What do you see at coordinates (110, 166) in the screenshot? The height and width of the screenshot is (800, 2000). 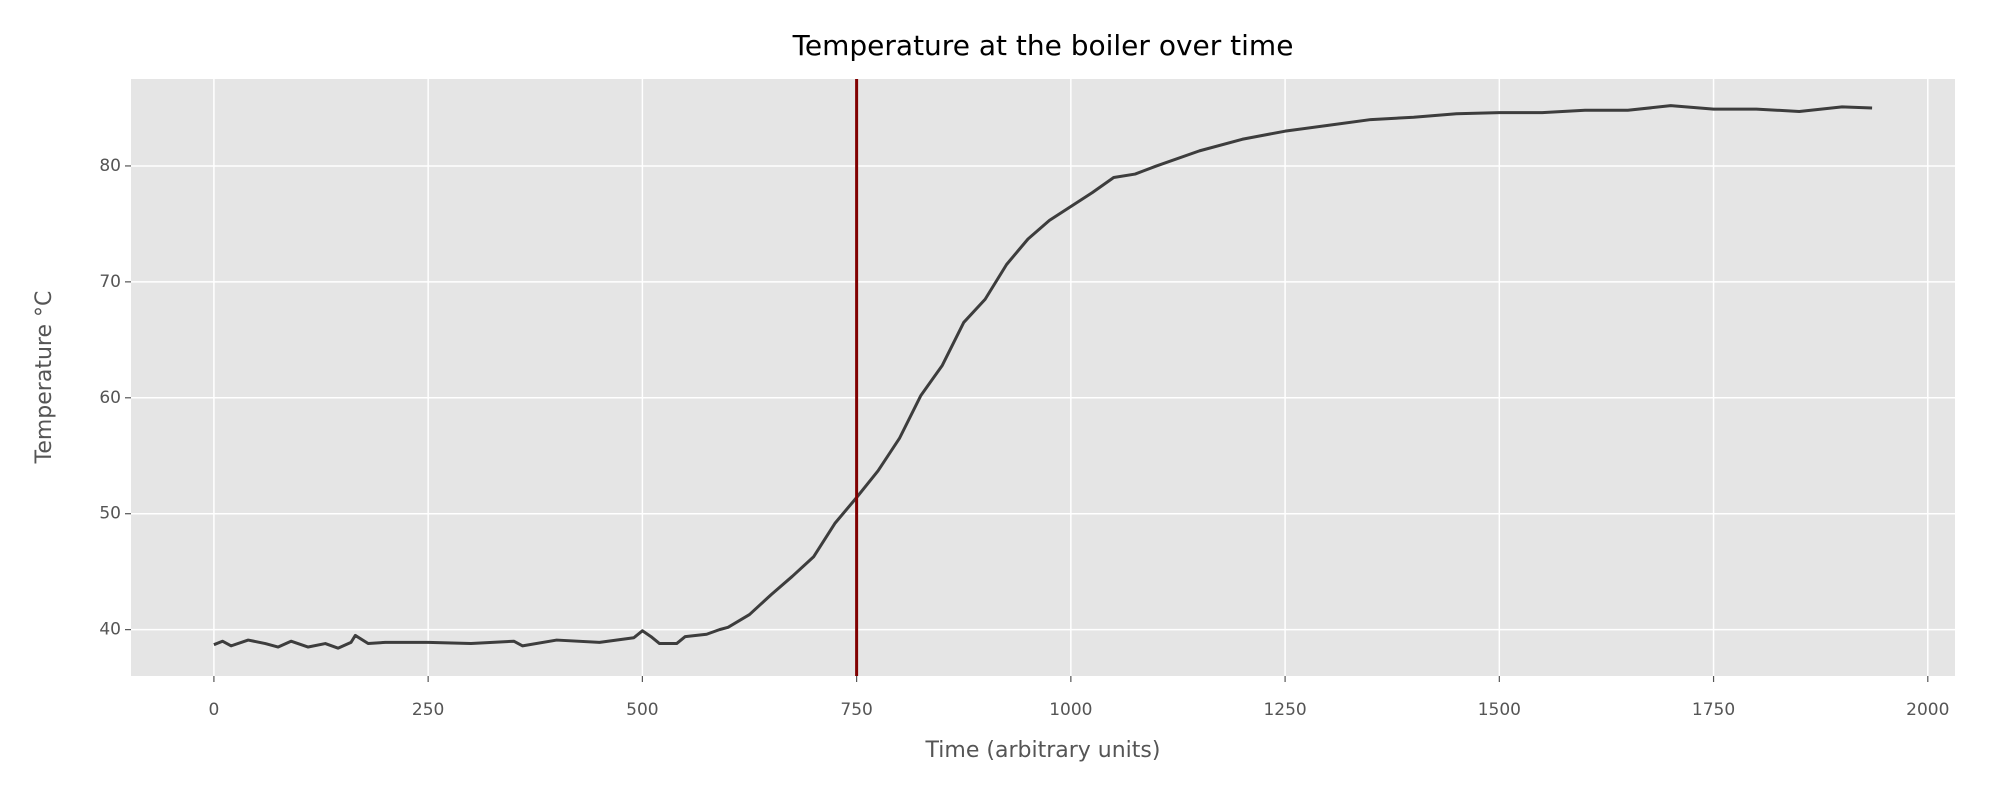 I see `y-tick-label: 80` at bounding box center [110, 166].